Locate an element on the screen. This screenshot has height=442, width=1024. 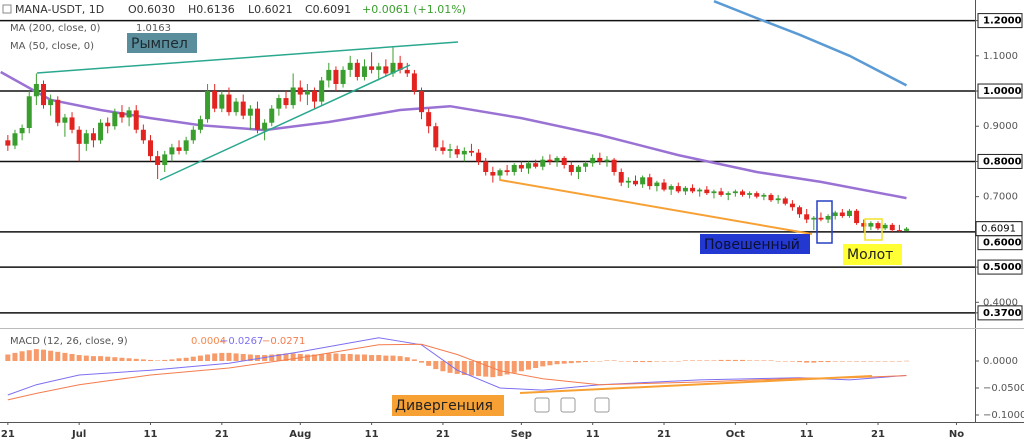
hanging-man-box is located at coordinates (824, 222).